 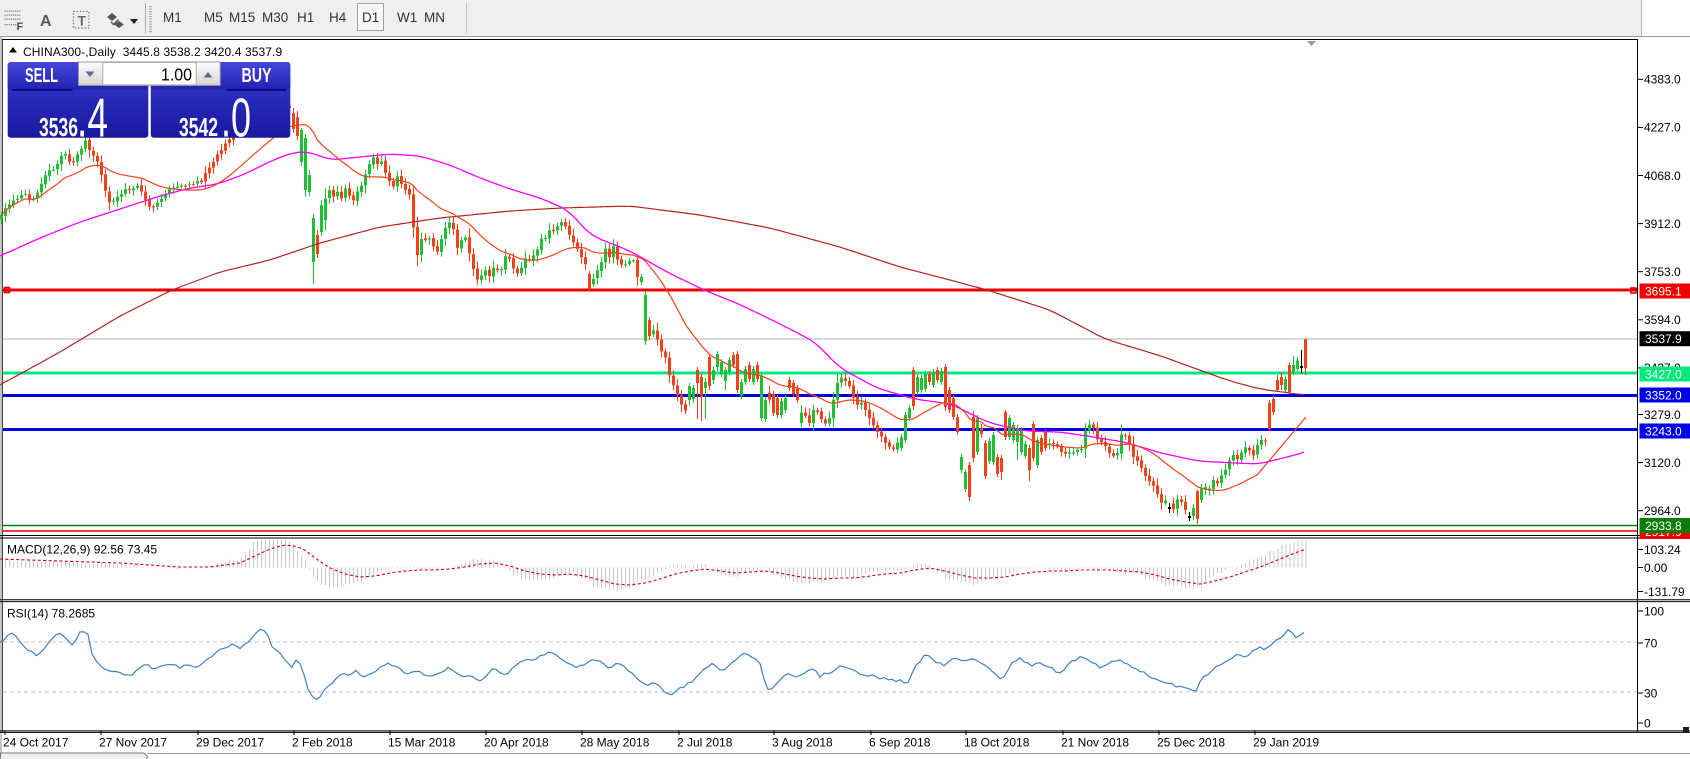 I want to click on svg-text: 3120.0, so click(x=1662, y=463).